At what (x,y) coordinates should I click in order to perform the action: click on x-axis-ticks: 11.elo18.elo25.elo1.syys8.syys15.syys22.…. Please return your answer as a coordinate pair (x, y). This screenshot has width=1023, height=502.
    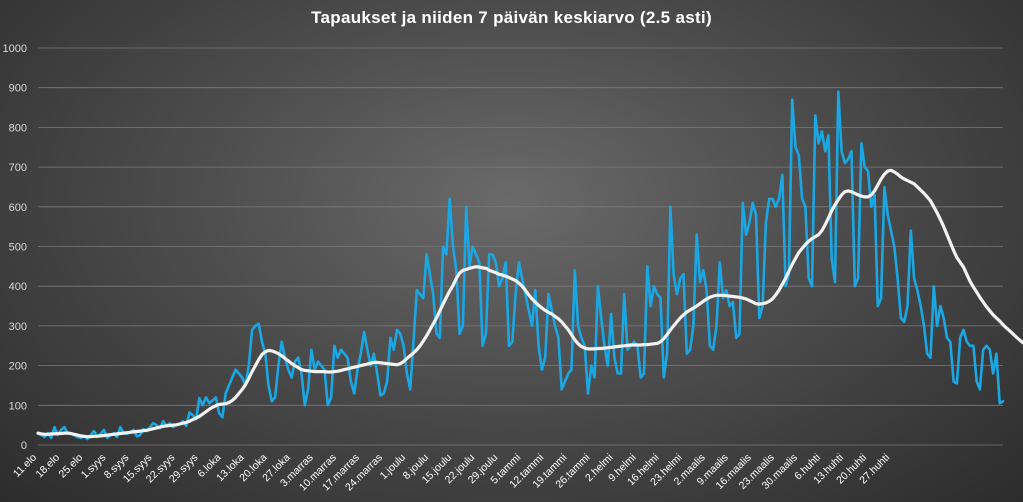
    Looking at the image, I should click on (451, 473).